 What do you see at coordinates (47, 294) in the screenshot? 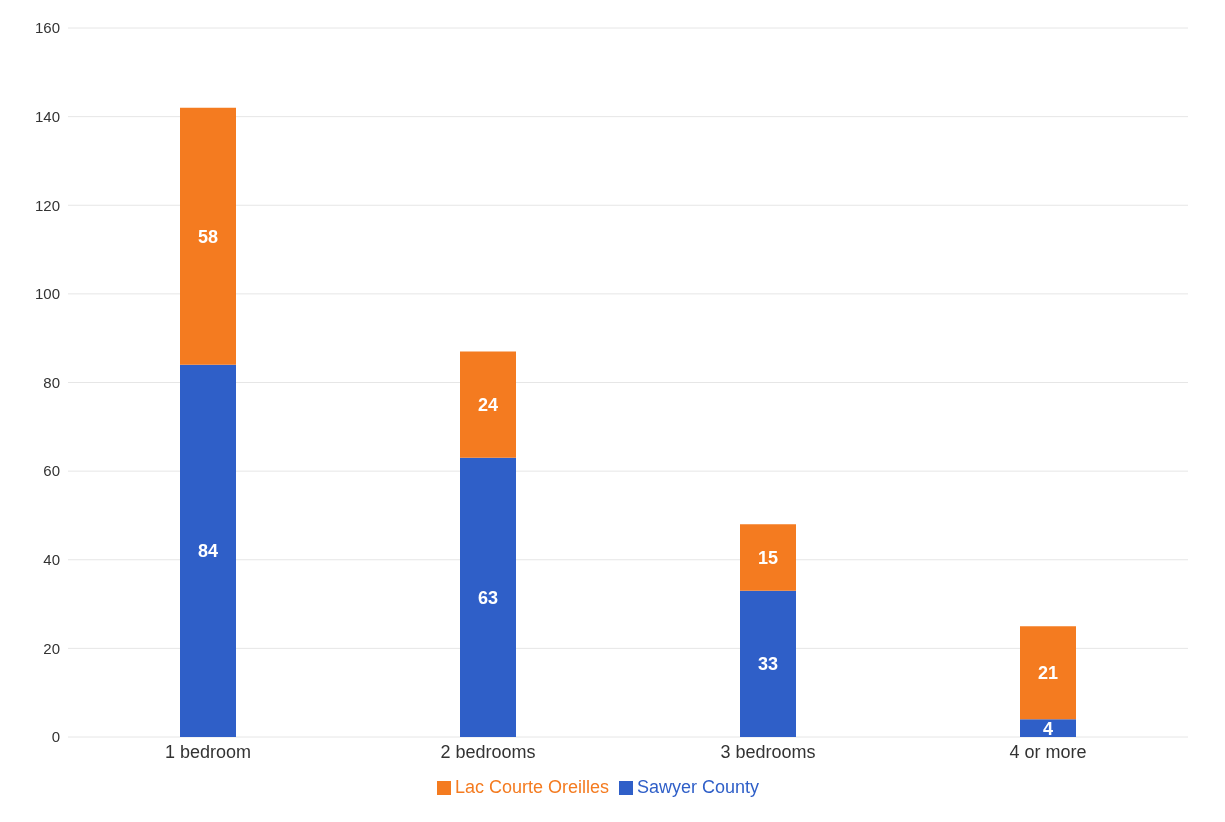
I see `y-tick-label: 100` at bounding box center [47, 294].